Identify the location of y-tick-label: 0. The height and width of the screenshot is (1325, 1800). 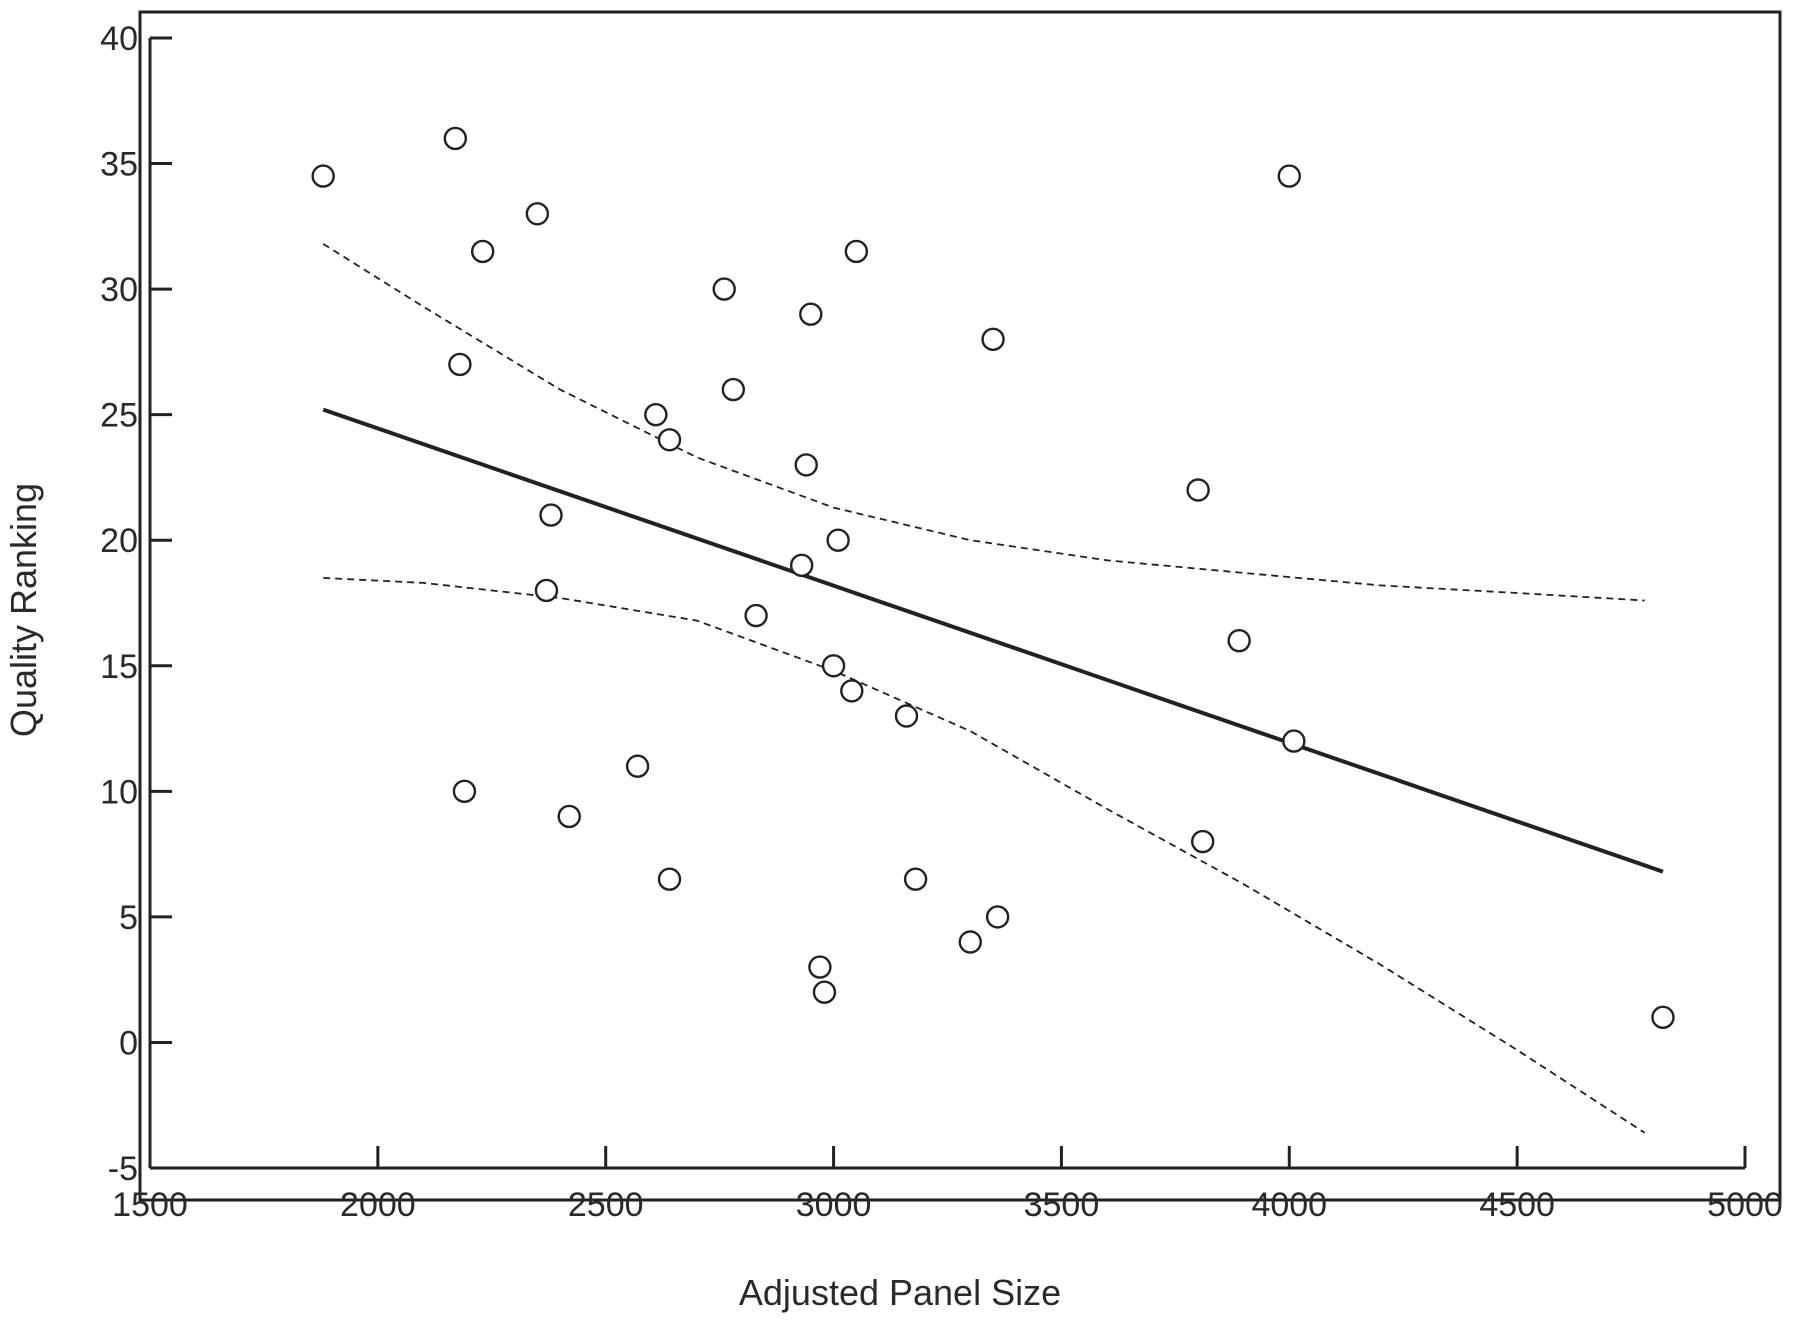
(128, 1043).